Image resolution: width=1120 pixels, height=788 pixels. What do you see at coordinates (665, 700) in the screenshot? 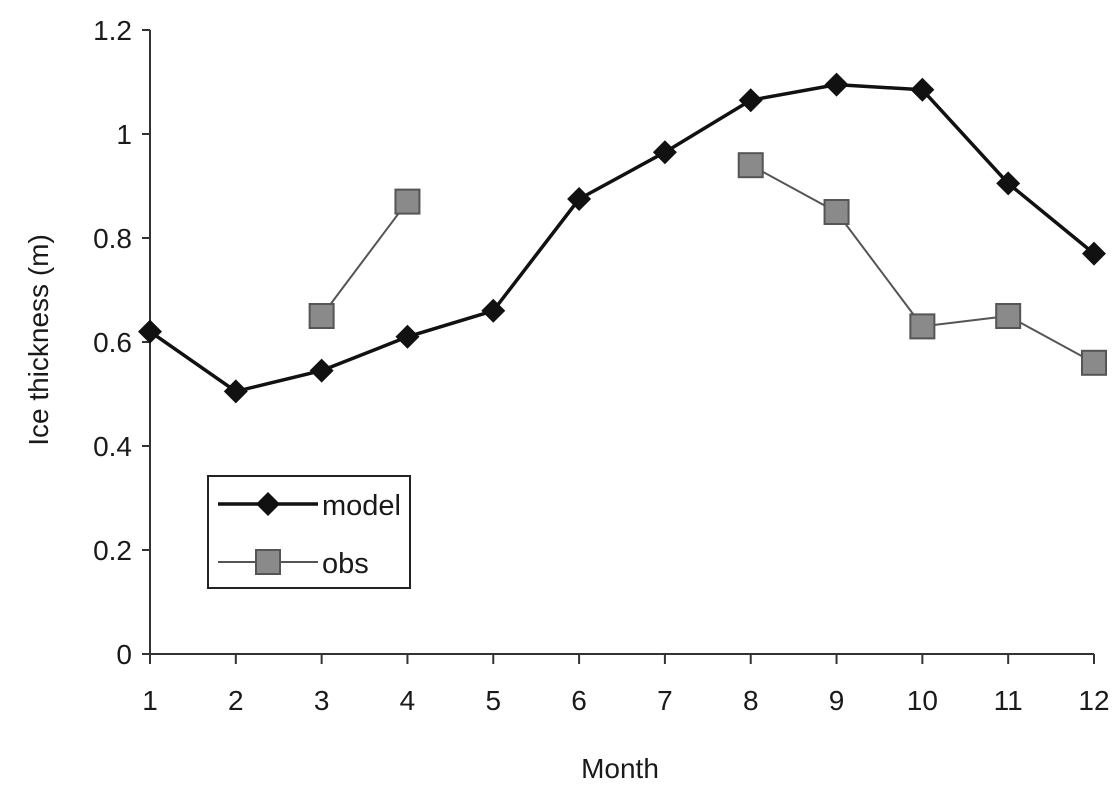
I see `x-tick-label: 7` at bounding box center [665, 700].